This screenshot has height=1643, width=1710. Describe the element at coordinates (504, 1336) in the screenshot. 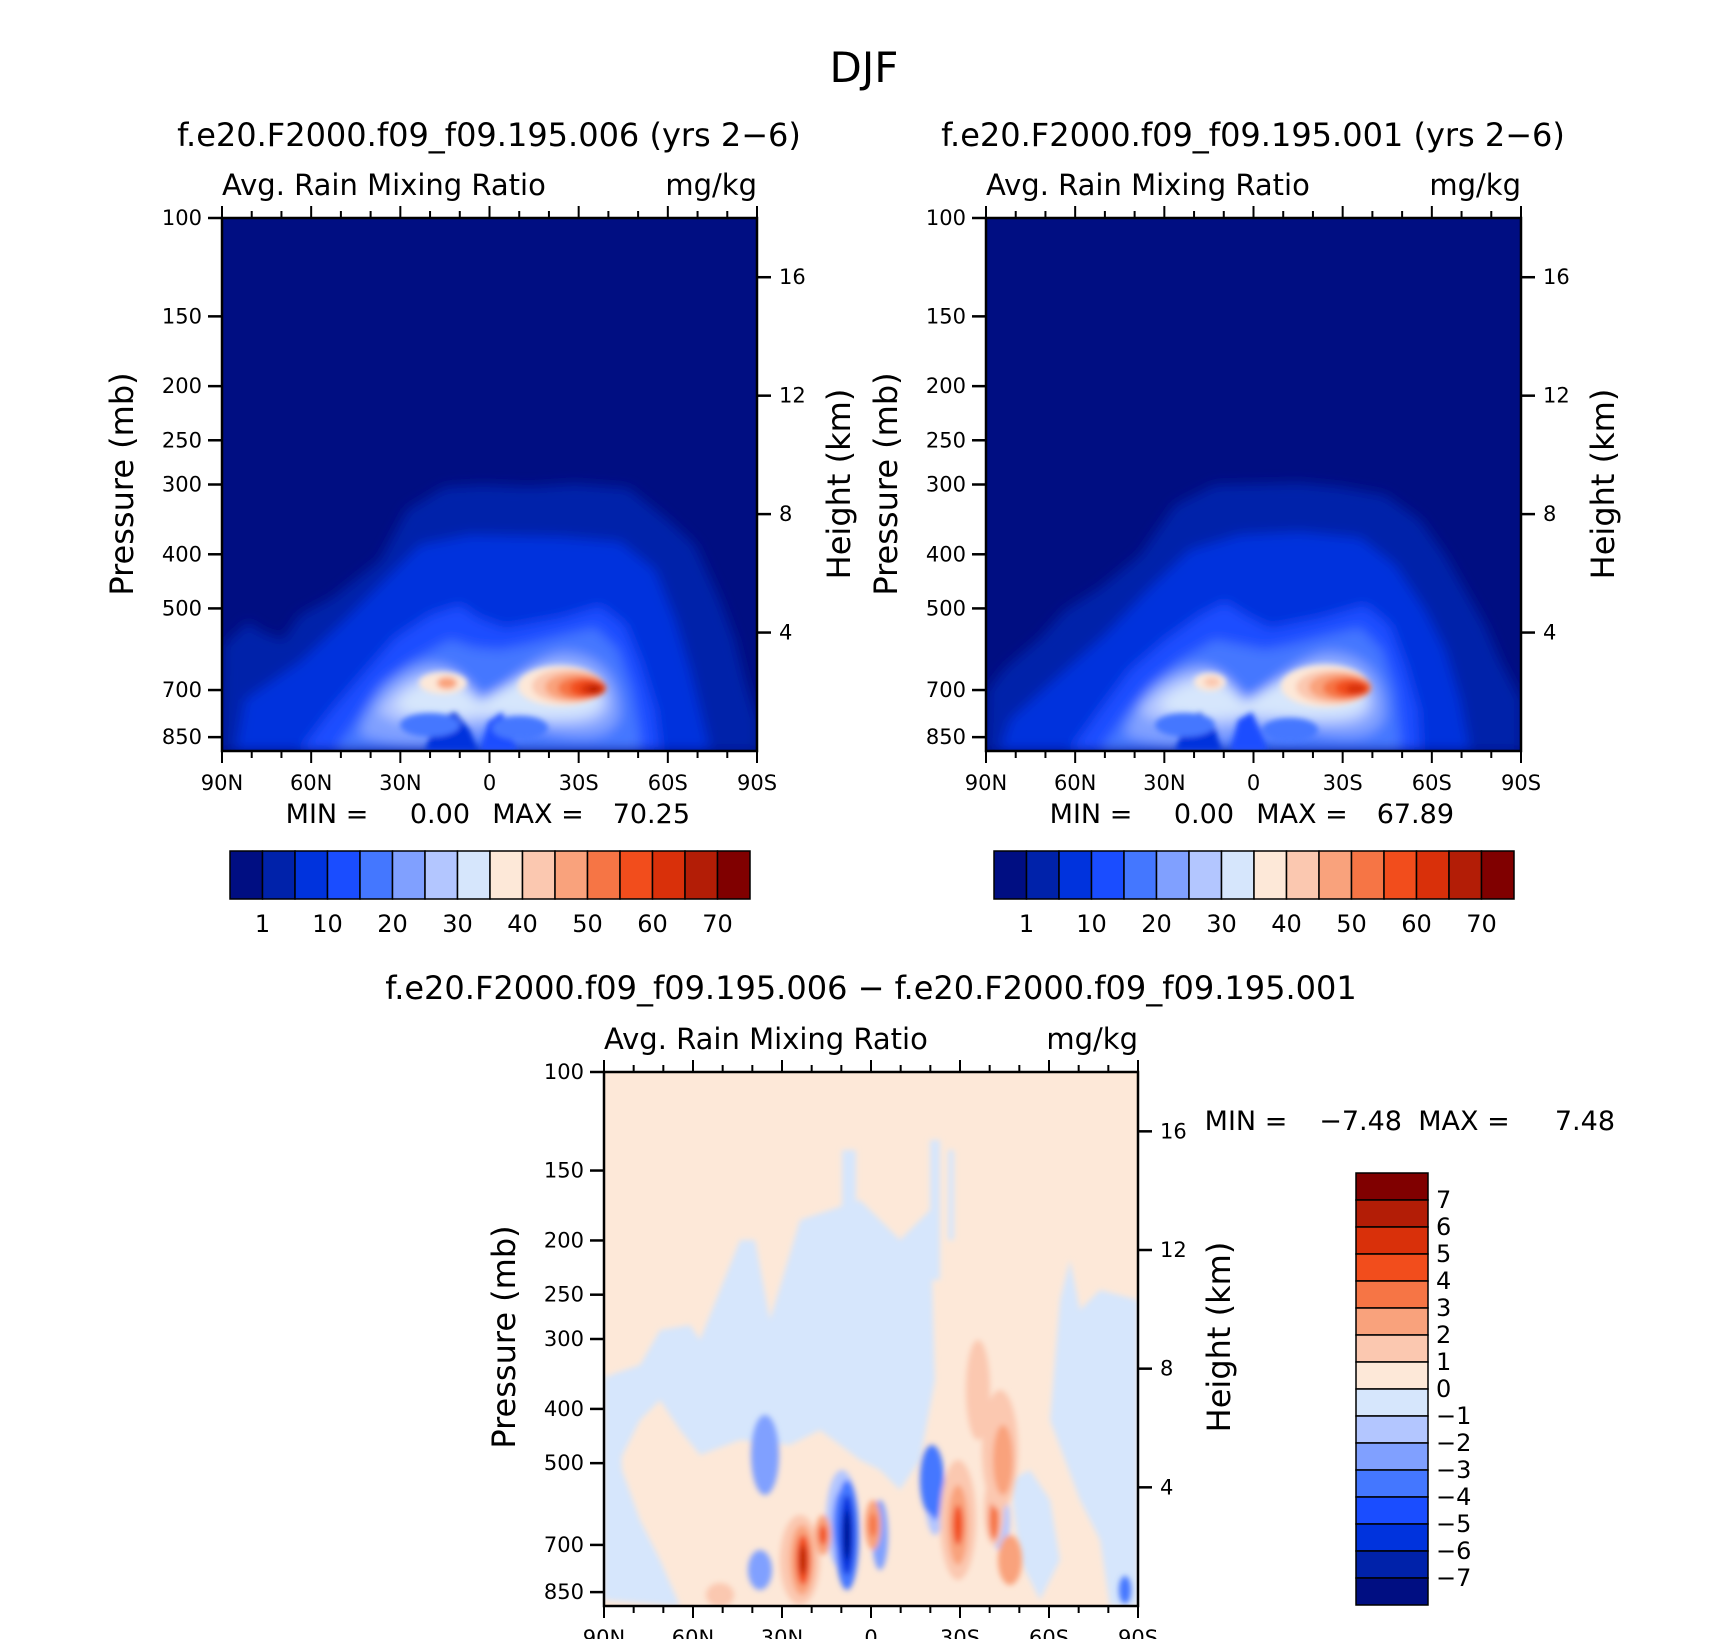

I see `y-axis-label: Pressure (mb)` at that location.